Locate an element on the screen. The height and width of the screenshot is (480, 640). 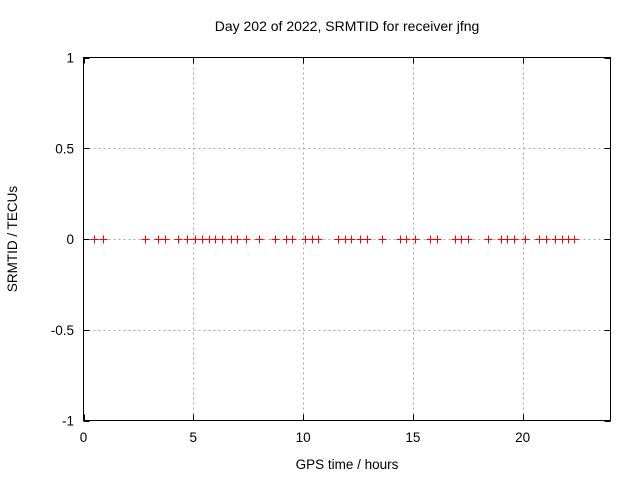
x-tick-label-5: 5 is located at coordinates (194, 437).